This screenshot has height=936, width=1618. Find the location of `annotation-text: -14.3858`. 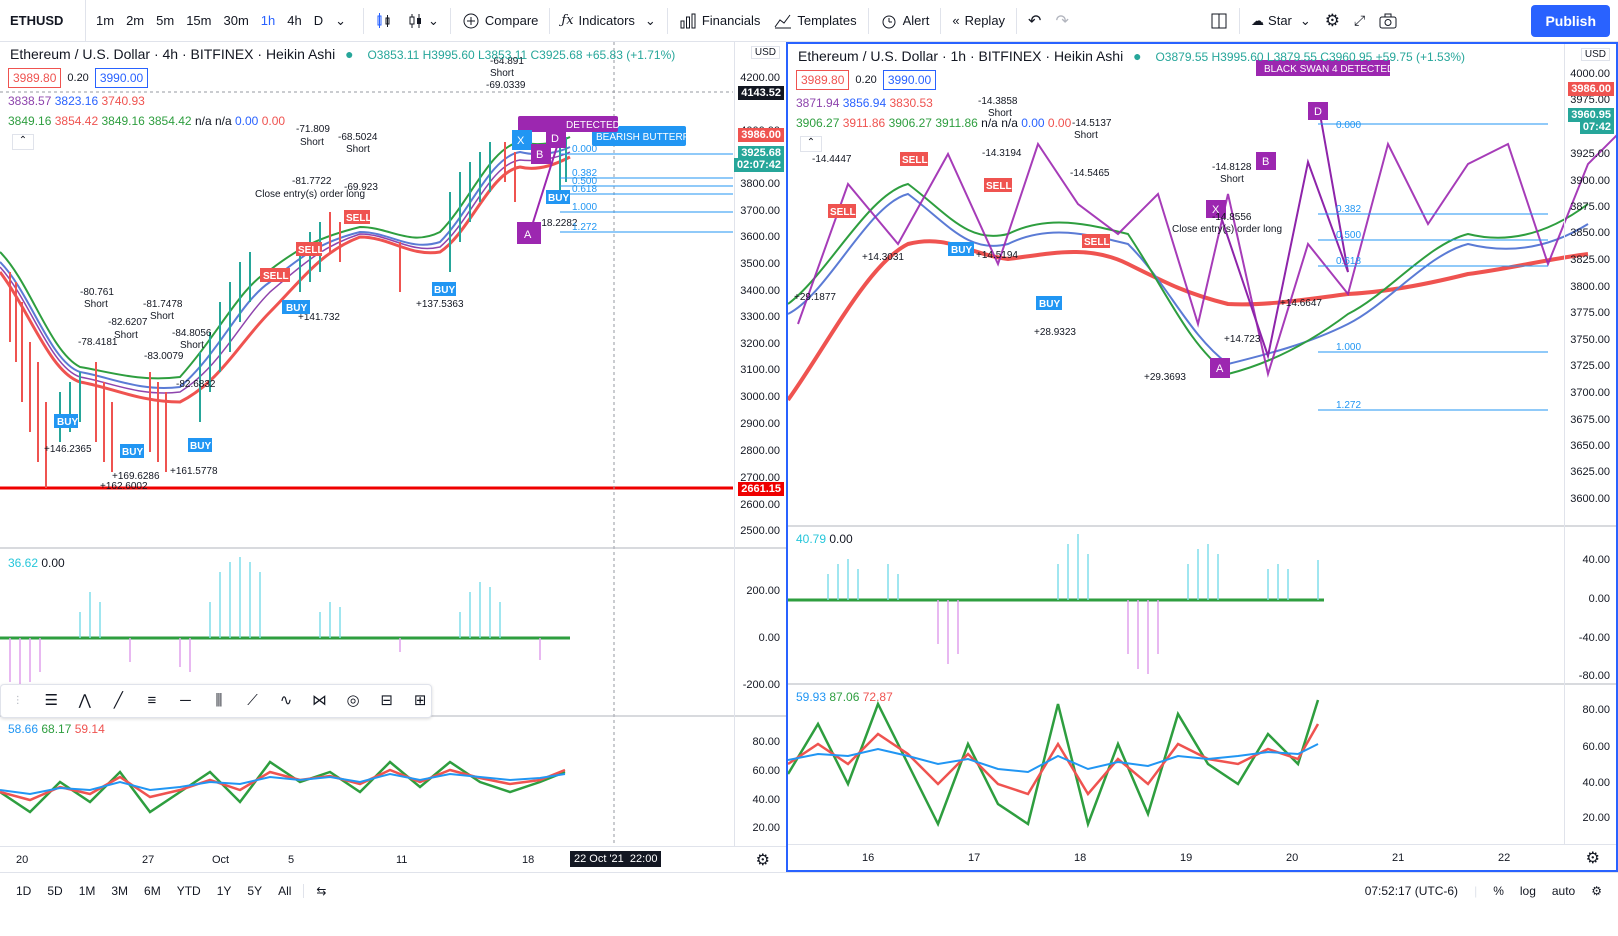

annotation-text: -14.3858 is located at coordinates (998, 101).